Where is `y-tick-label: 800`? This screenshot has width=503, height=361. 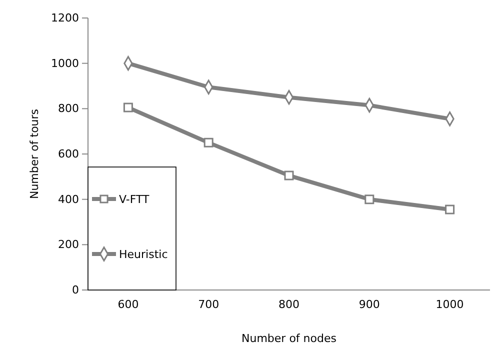 y-tick-label: 800 is located at coordinates (68, 109).